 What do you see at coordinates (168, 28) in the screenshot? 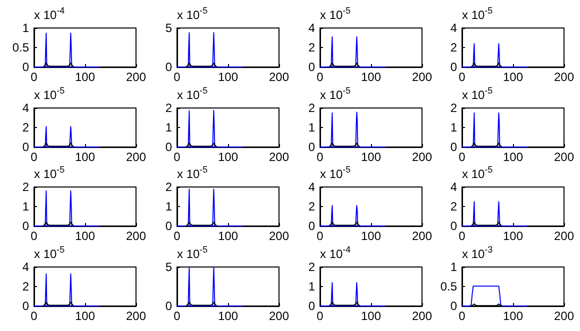
I see `y-tick-label: 5` at bounding box center [168, 28].